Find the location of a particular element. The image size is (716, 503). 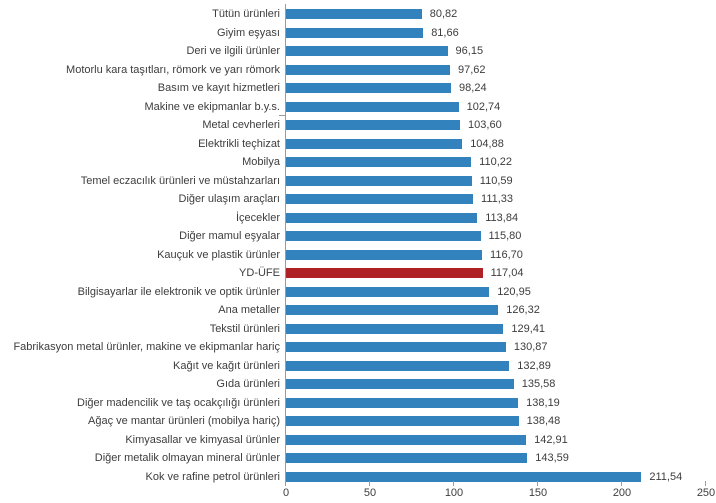

category-label: Ana metaller is located at coordinates (249, 310).